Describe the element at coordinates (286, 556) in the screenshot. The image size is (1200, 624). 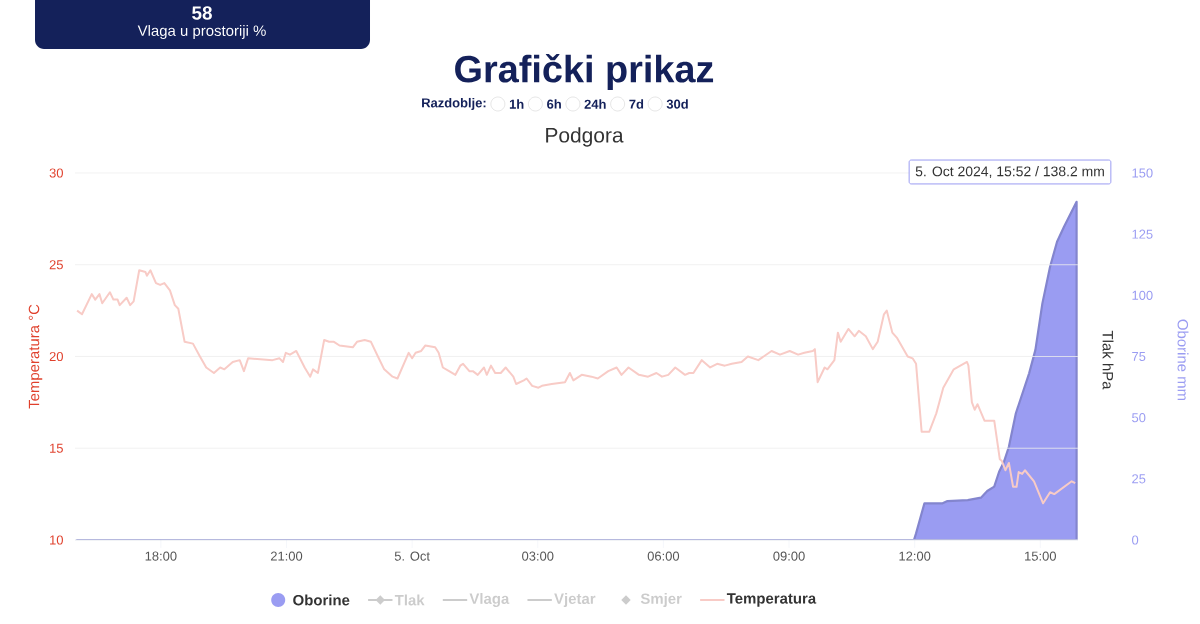
I see `x-tick-label: 21:00` at that location.